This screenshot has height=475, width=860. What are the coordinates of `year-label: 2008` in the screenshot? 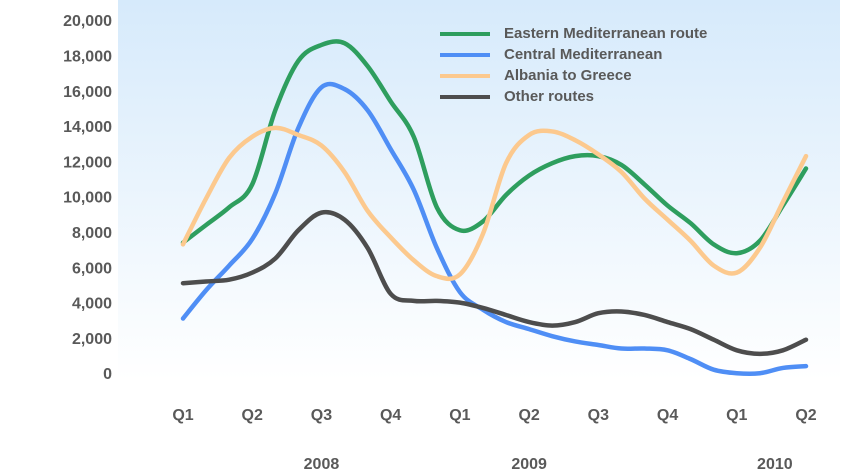 It's located at (322, 464).